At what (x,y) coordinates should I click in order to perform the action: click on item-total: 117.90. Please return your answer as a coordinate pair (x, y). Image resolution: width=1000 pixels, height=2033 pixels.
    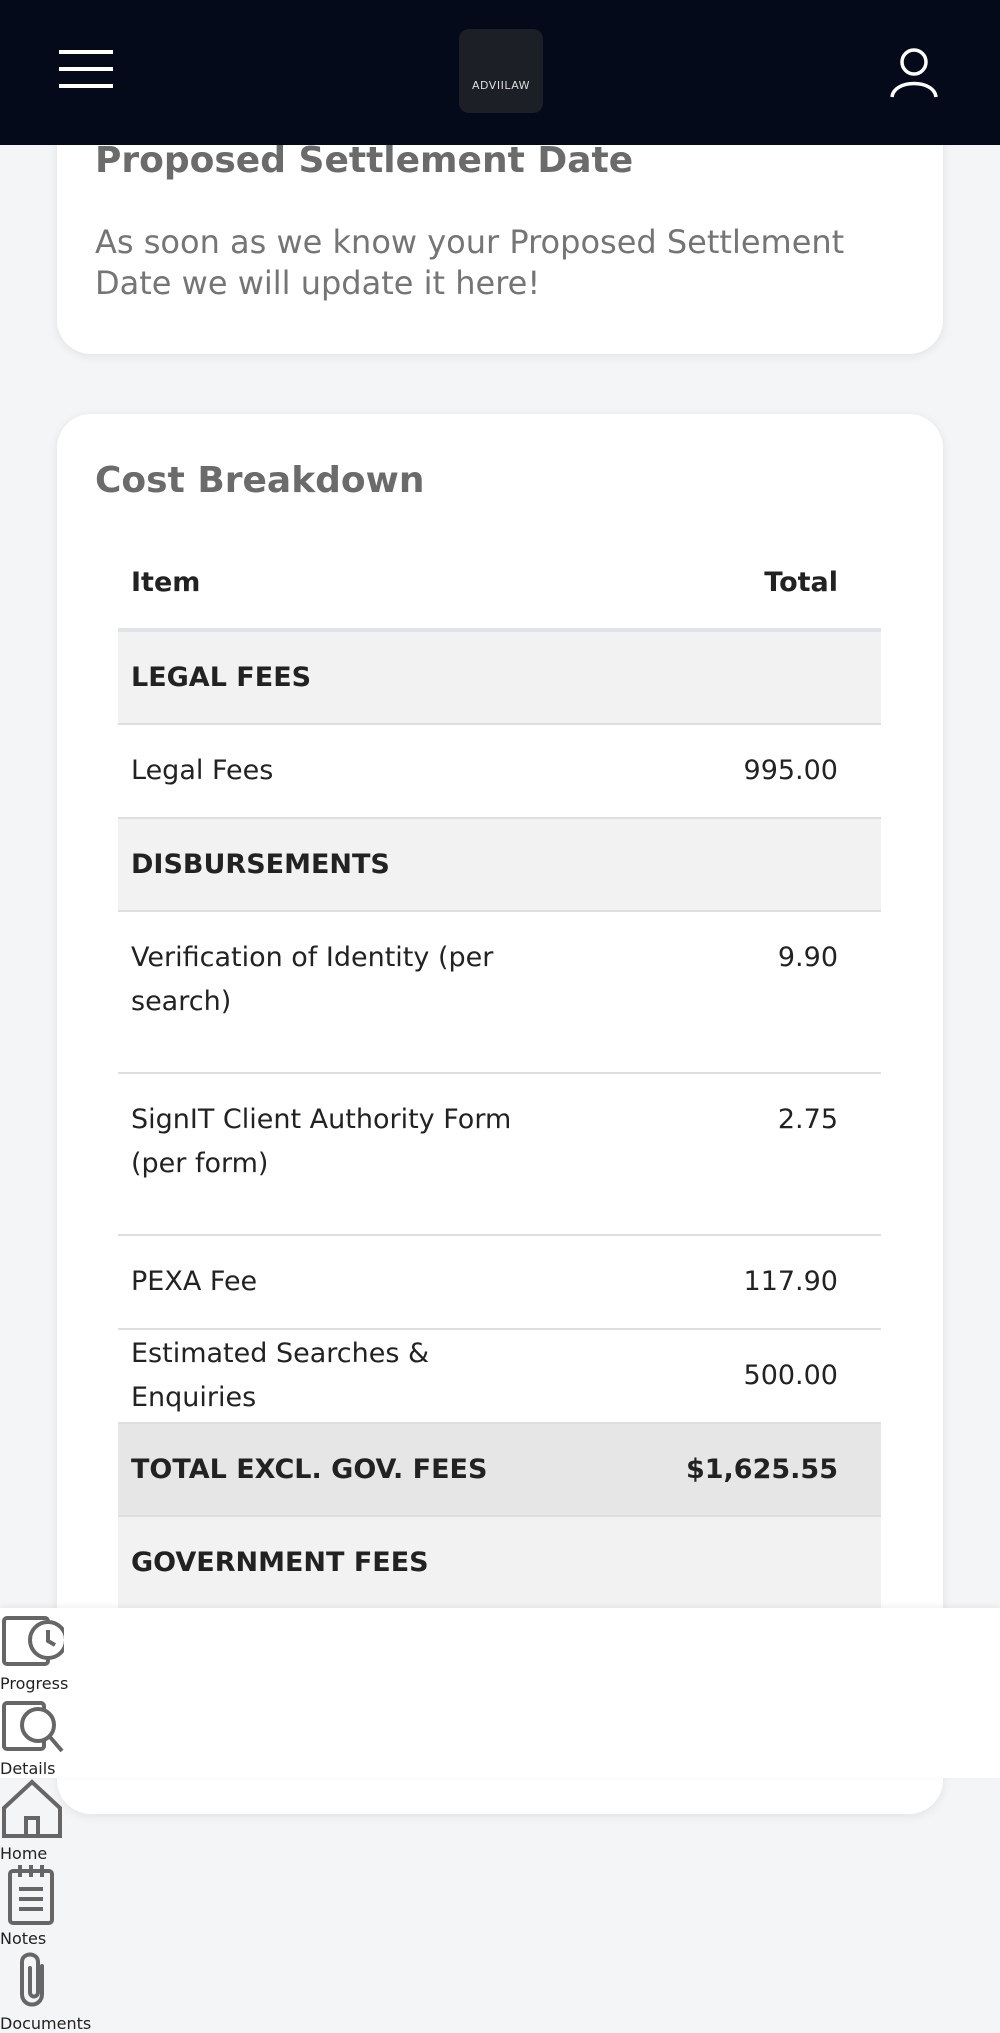
    Looking at the image, I should click on (776, 1282).